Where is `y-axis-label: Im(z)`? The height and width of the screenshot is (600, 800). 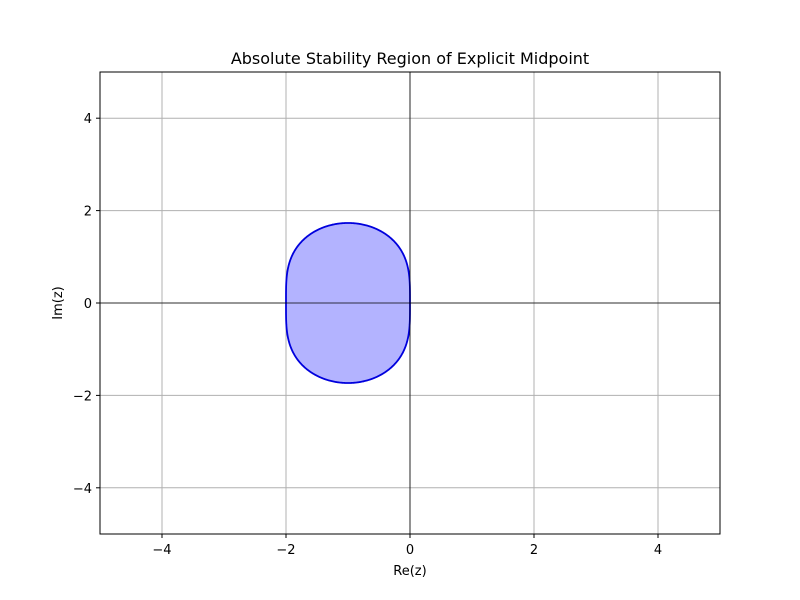 y-axis-label: Im(z) is located at coordinates (58, 302).